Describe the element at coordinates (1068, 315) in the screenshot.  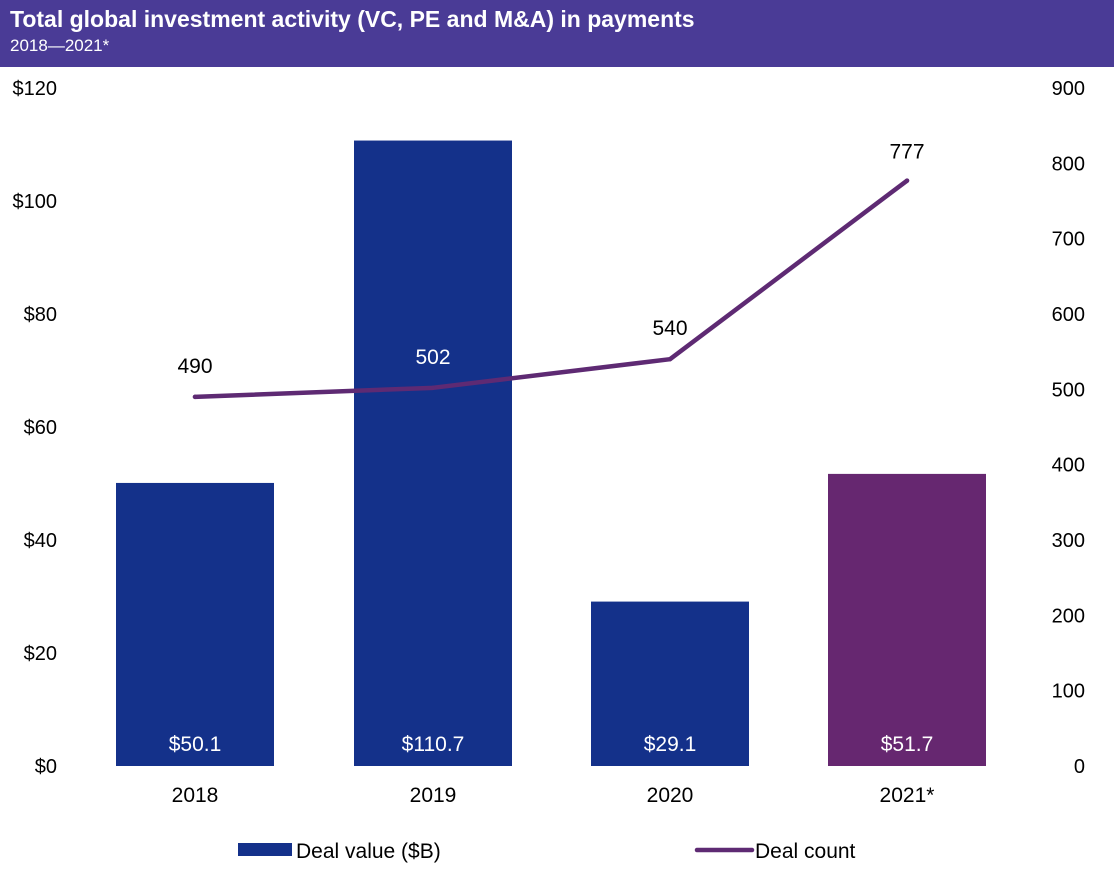
I see `right-axis-tick-label: 600` at that location.